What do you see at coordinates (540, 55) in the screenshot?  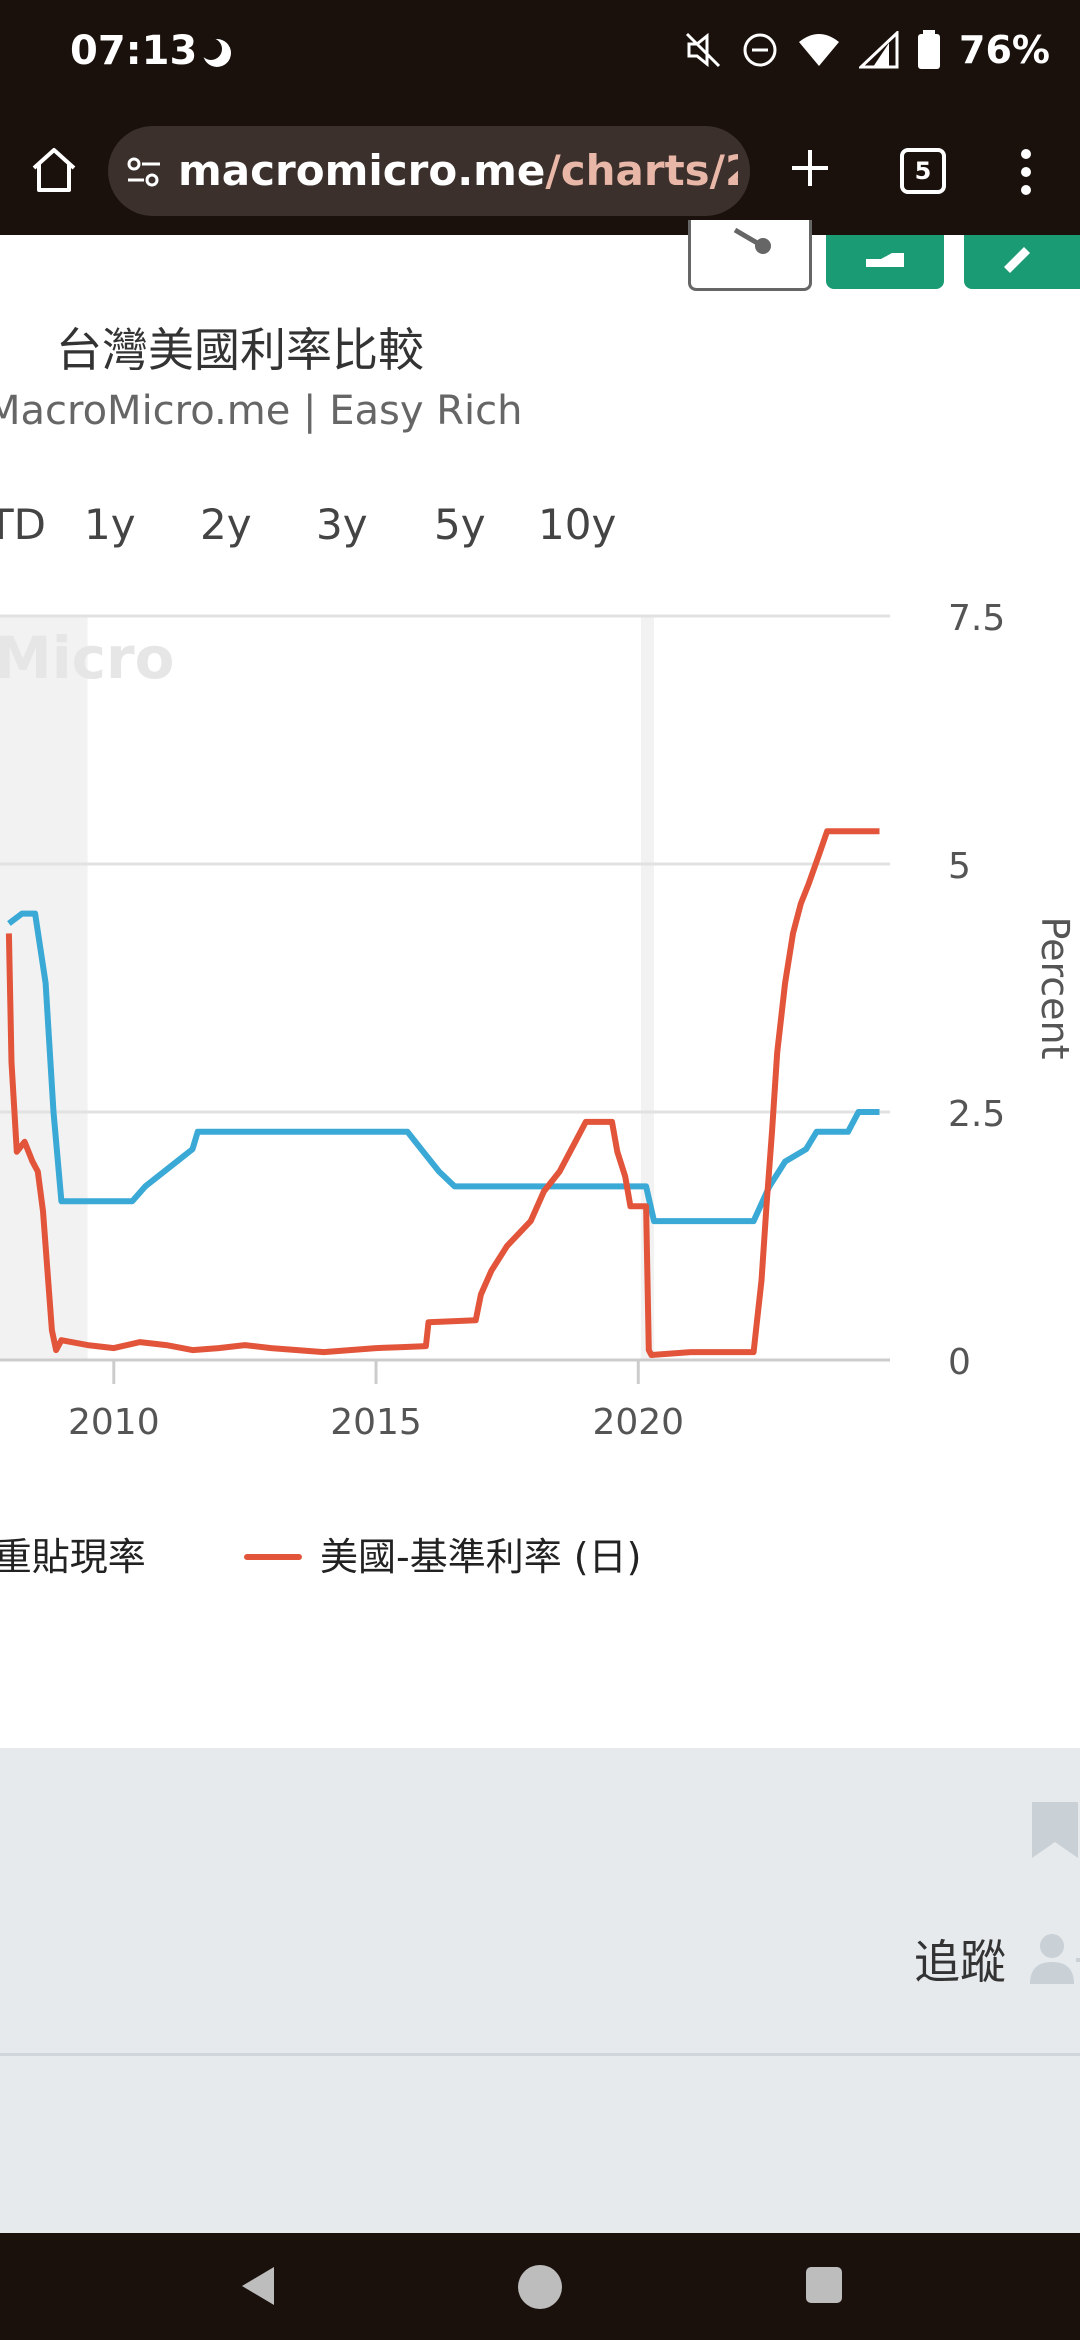 I see `status-bar: 07:13 76%` at bounding box center [540, 55].